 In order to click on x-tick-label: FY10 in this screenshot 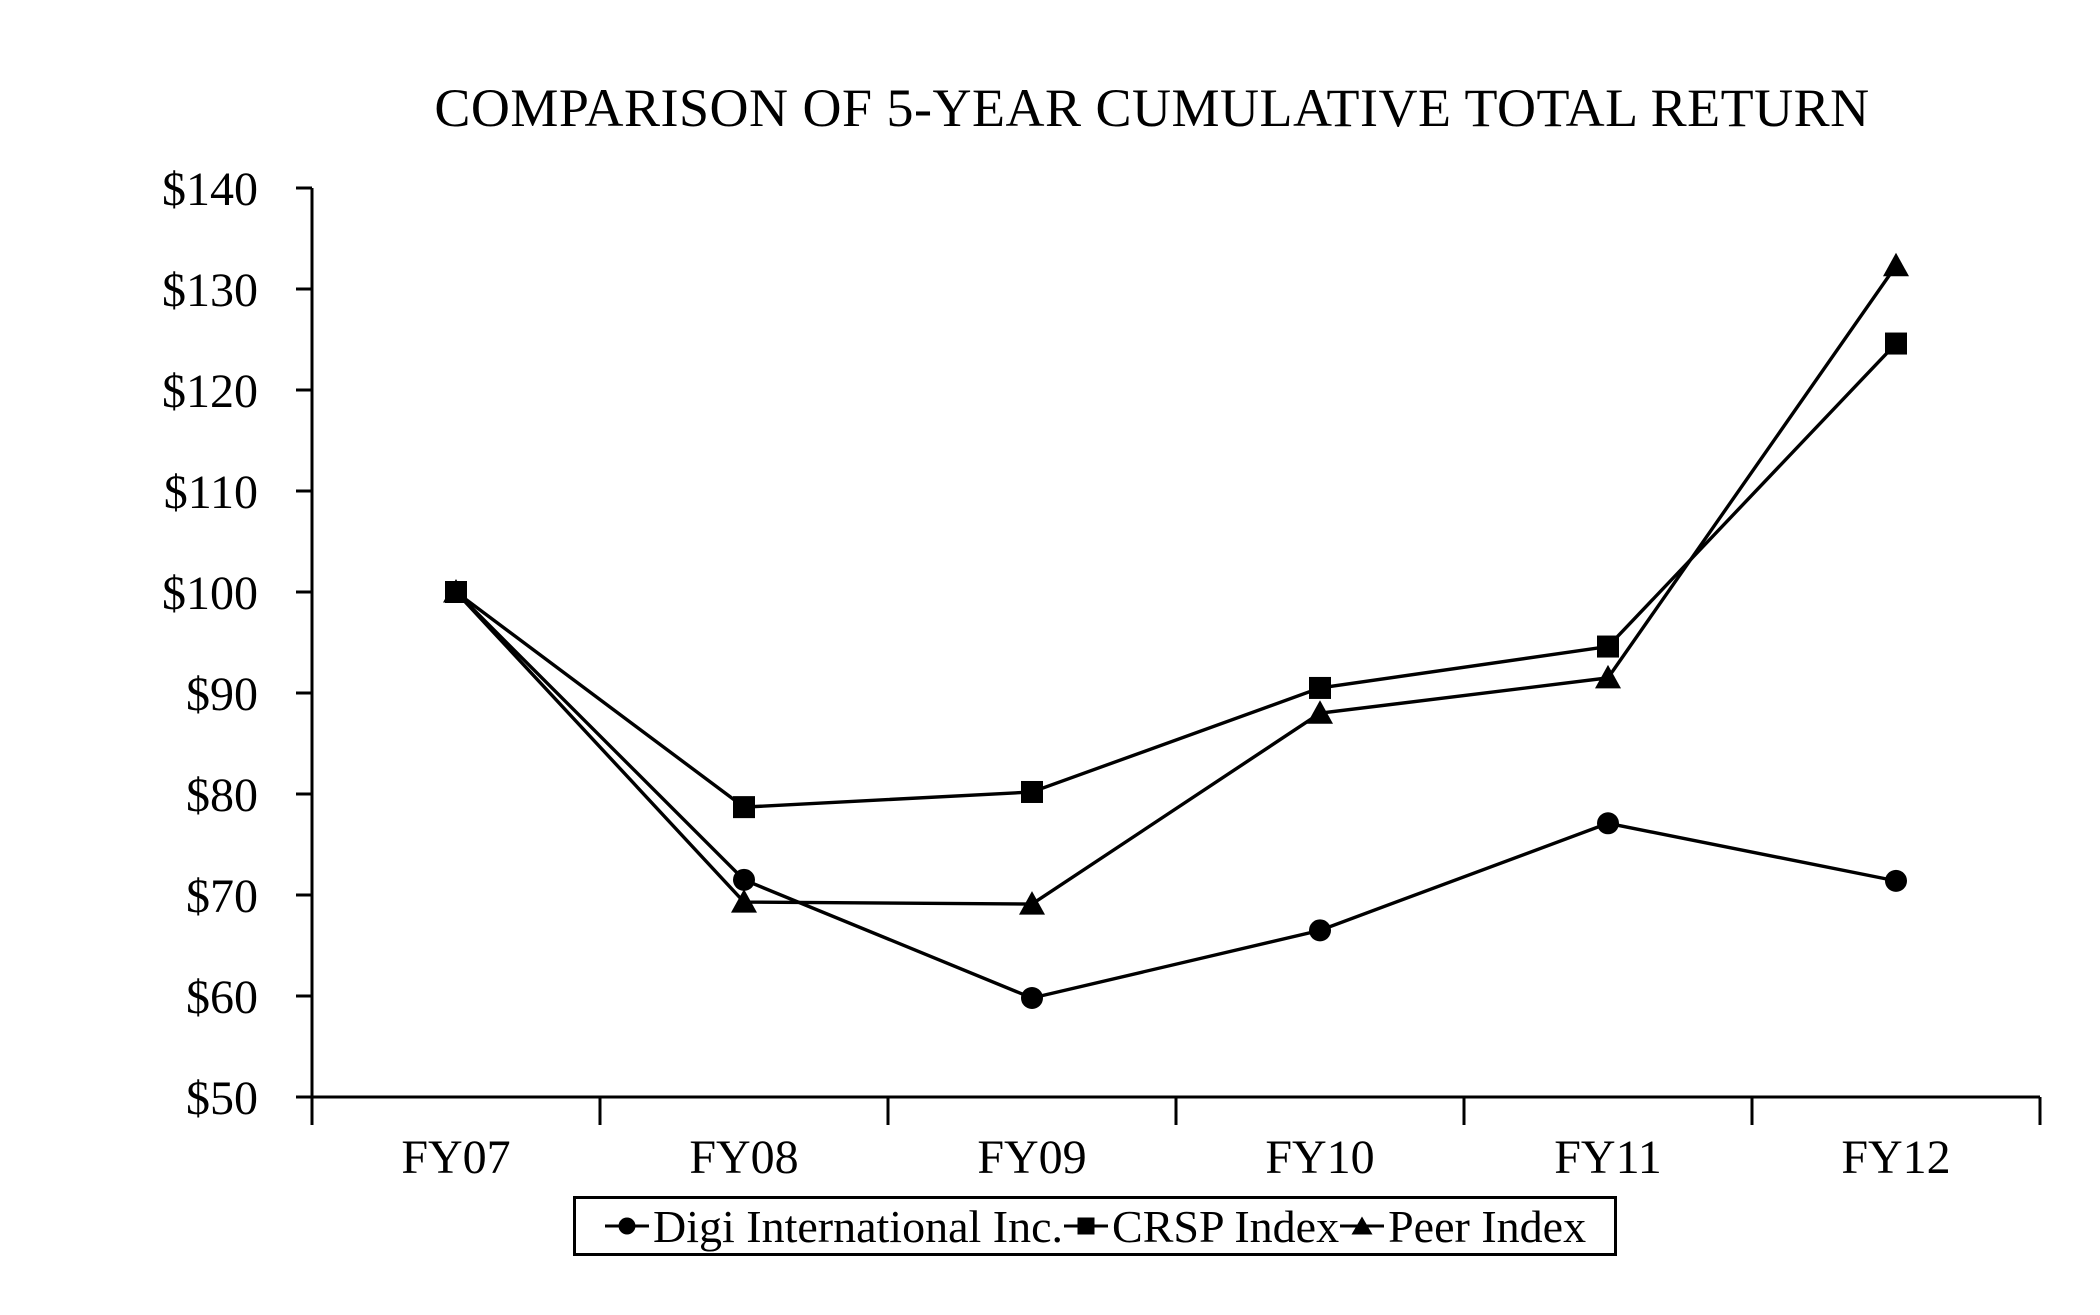, I will do `click(1319, 1157)`.